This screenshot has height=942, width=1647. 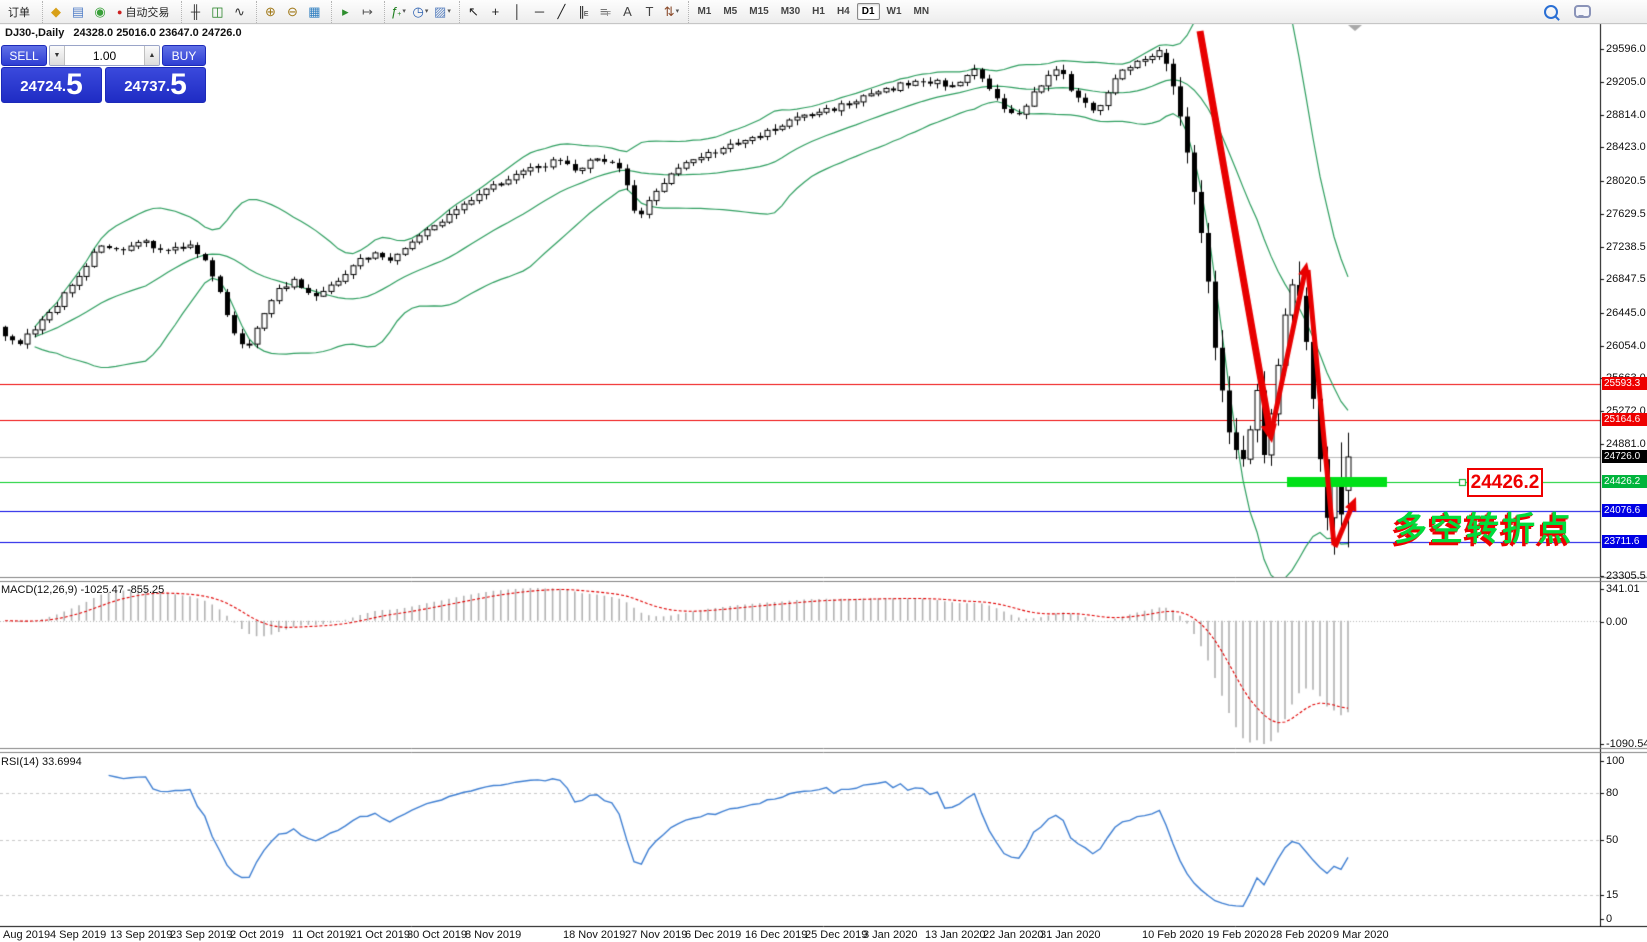 I want to click on crosshair-icon: +, so click(x=495, y=11).